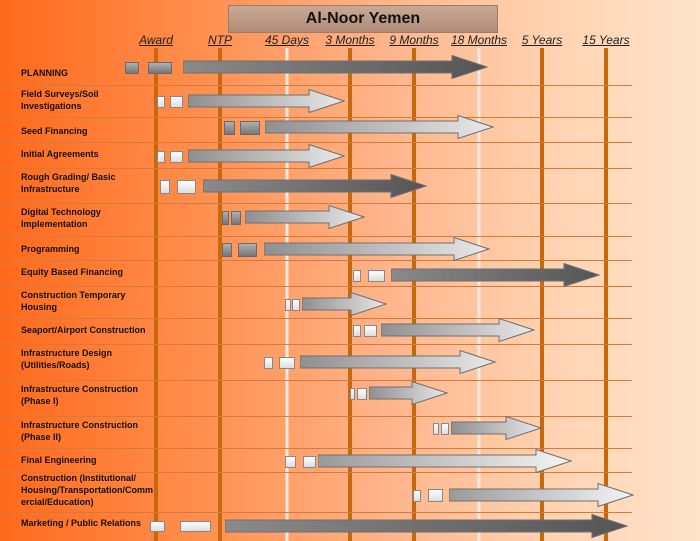 Image resolution: width=700 pixels, height=541 pixels. What do you see at coordinates (287, 40) in the screenshot?
I see `milestone-label: 45 Days` at bounding box center [287, 40].